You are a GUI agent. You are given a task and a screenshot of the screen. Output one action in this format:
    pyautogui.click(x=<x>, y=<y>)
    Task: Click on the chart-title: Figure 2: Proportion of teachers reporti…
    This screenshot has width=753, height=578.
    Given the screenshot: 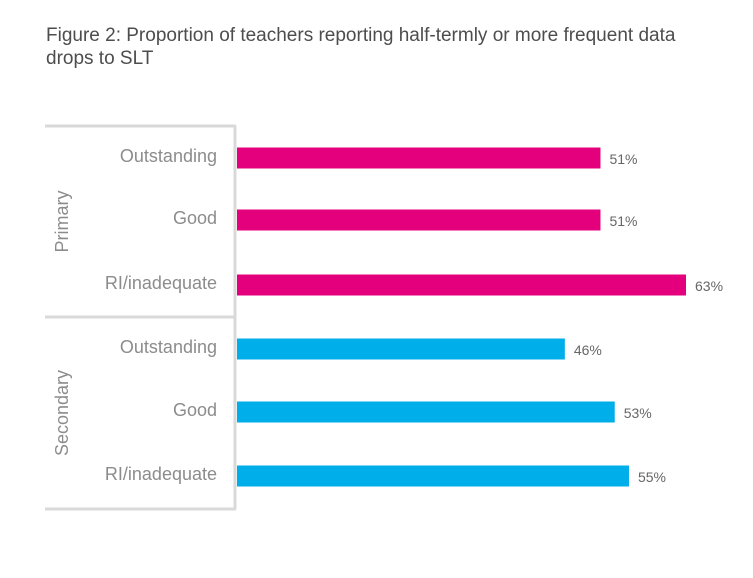 What is the action you would take?
    pyautogui.click(x=361, y=47)
    